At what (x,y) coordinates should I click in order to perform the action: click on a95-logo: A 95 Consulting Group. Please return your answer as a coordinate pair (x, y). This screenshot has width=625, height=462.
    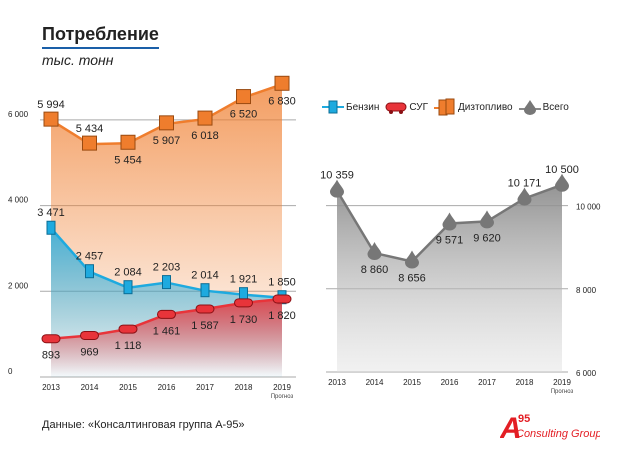
    Looking at the image, I should click on (550, 429).